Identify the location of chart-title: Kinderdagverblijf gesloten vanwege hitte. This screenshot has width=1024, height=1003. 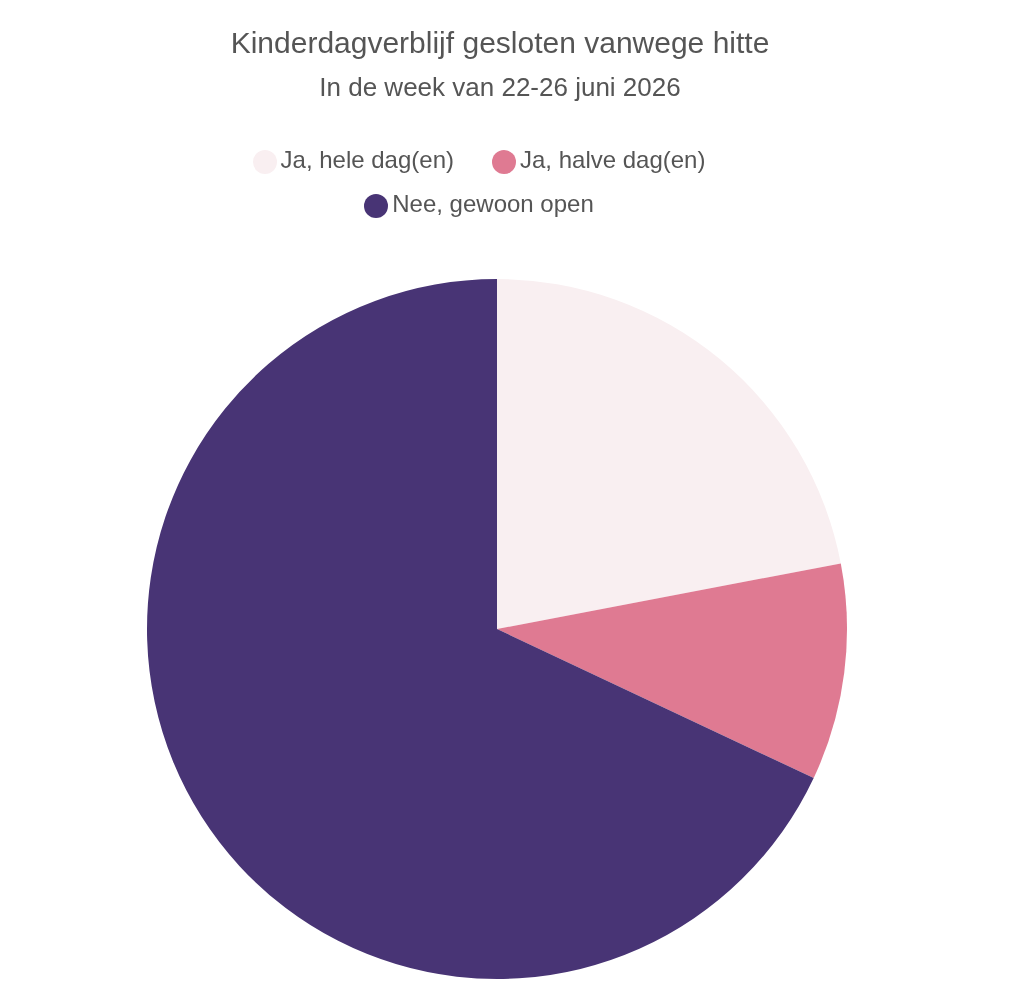
(500, 43).